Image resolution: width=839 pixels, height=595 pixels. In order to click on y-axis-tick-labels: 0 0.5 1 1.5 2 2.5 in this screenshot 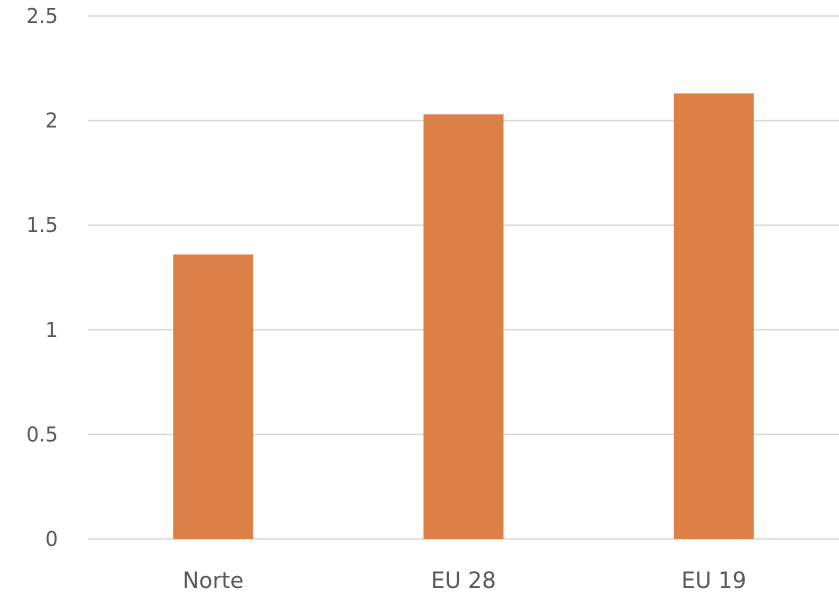, I will do `click(42, 277)`.